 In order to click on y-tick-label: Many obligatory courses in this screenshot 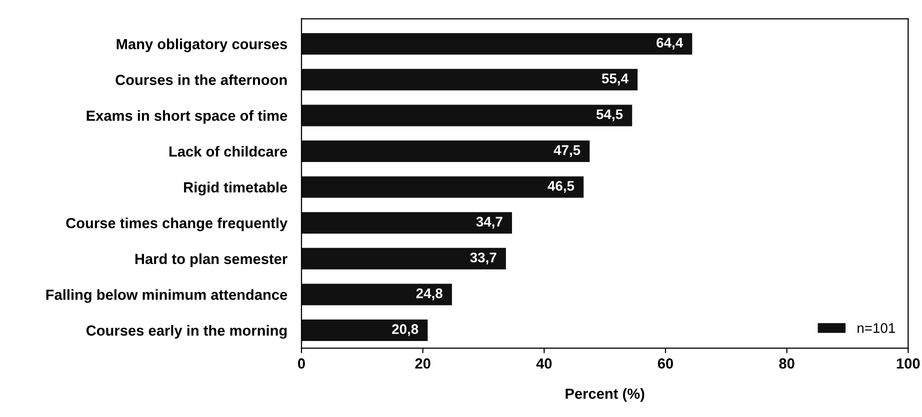, I will do `click(202, 45)`.